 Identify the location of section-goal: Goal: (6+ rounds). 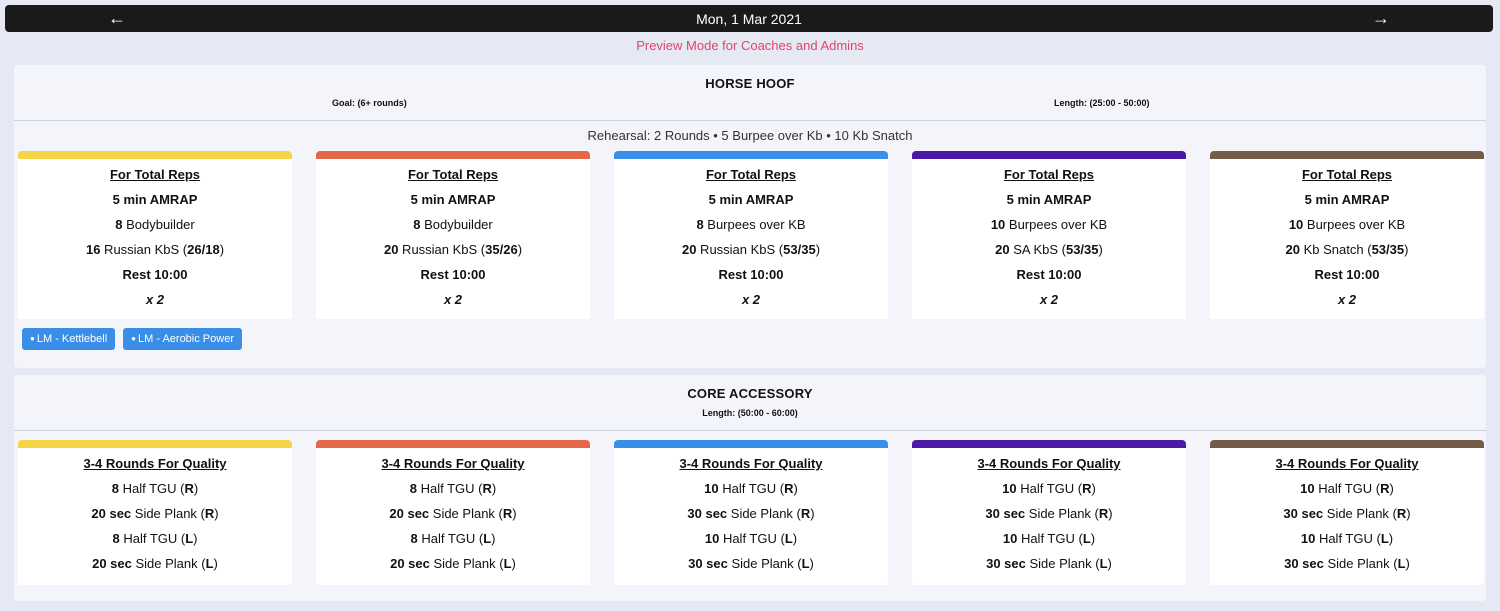
(369, 103).